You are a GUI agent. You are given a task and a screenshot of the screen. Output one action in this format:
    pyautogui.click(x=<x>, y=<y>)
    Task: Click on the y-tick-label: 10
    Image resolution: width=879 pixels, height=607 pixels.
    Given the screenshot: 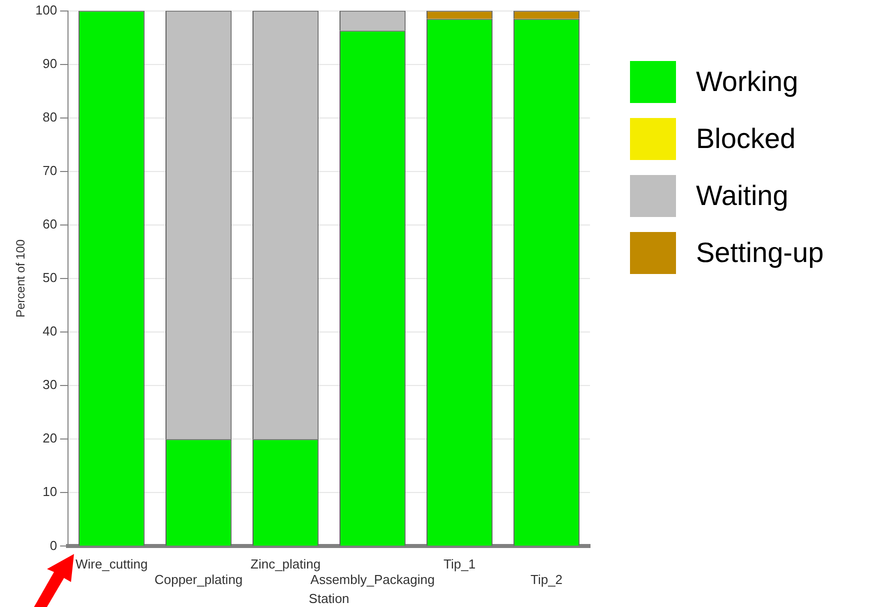 What is the action you would take?
    pyautogui.click(x=50, y=492)
    